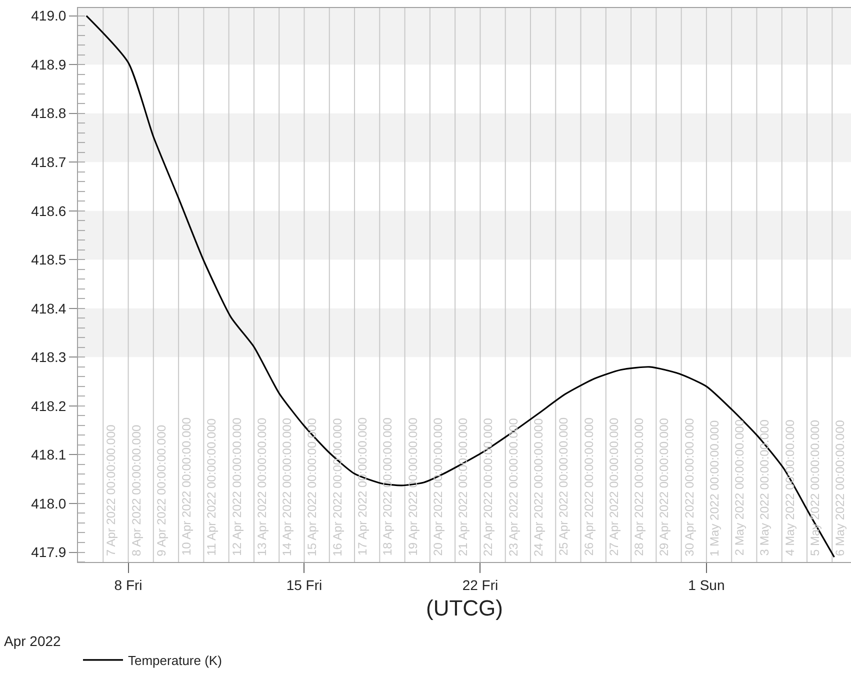 This screenshot has height=675, width=851. I want to click on y-tick-label: 418.8, so click(48, 113).